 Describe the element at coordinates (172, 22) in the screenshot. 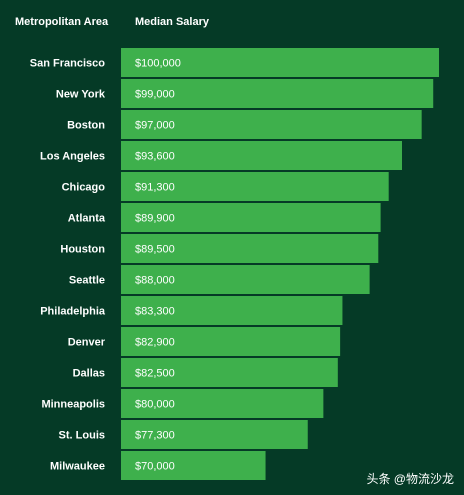

I see `column-header-salary: Median Salary` at that location.